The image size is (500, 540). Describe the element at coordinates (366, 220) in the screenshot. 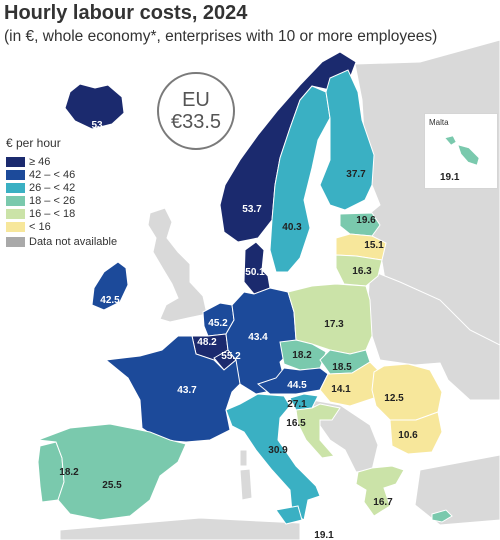

I see `value-label-EE: 19.6` at that location.